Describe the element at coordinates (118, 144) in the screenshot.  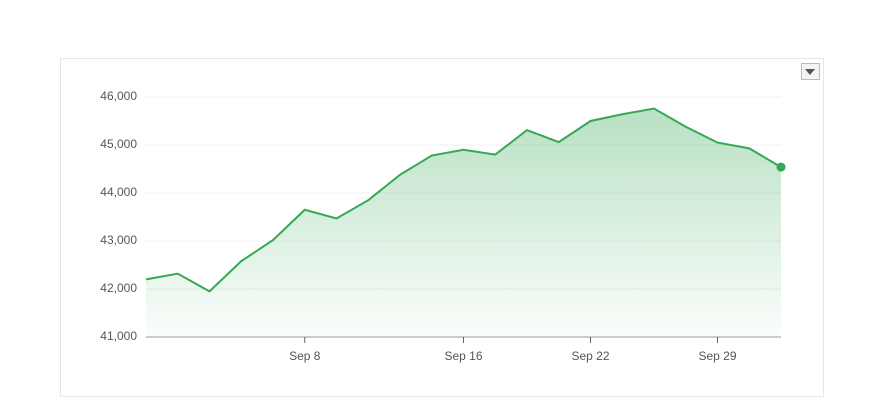
I see `y-tick-label: 45,000` at that location.